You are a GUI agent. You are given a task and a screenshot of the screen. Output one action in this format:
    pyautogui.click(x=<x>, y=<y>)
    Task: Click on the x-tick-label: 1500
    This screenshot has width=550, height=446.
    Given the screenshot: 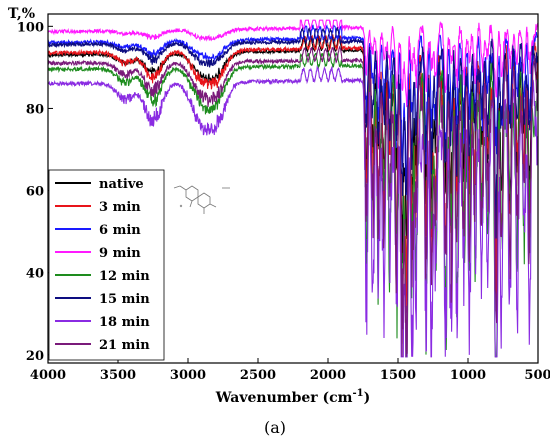 What is the action you would take?
    pyautogui.click(x=398, y=375)
    